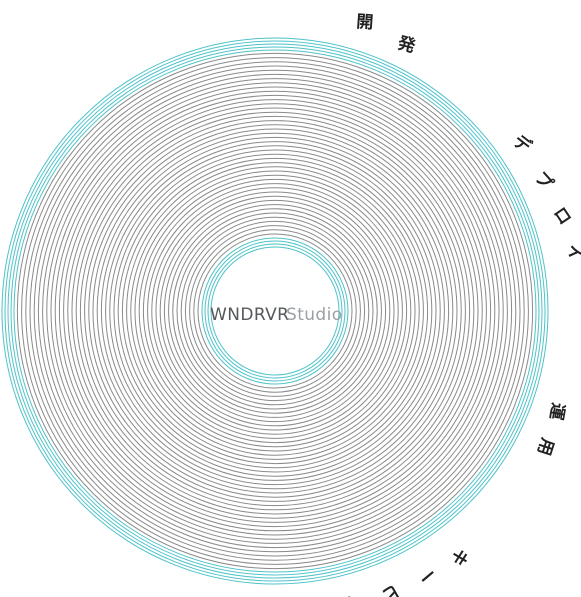  What do you see at coordinates (314, 315) in the screenshot?
I see `logo-studio: Studio` at bounding box center [314, 315].